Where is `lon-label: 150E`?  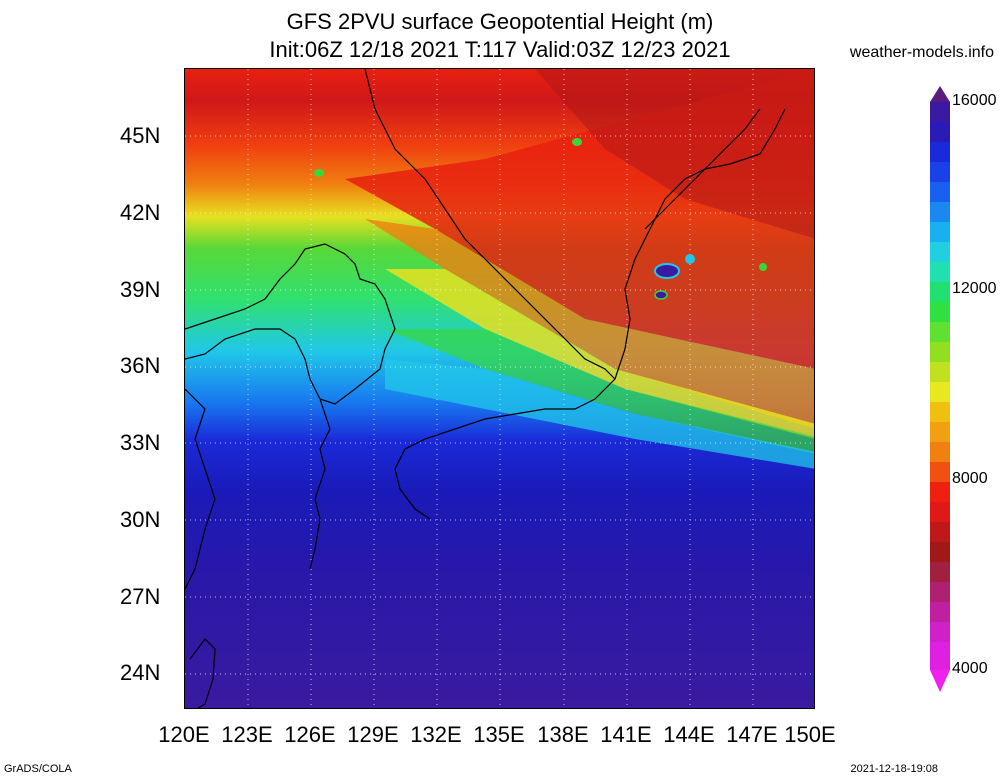 lon-label: 150E is located at coordinates (810, 734).